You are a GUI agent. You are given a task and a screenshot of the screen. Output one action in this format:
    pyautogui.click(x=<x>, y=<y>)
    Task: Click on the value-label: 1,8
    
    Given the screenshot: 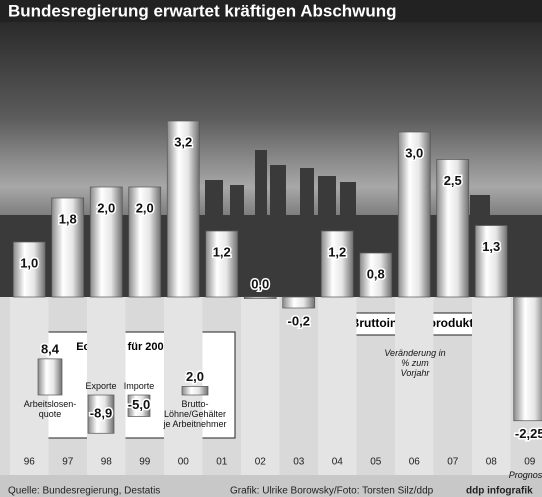 What is the action you would take?
    pyautogui.click(x=68, y=218)
    